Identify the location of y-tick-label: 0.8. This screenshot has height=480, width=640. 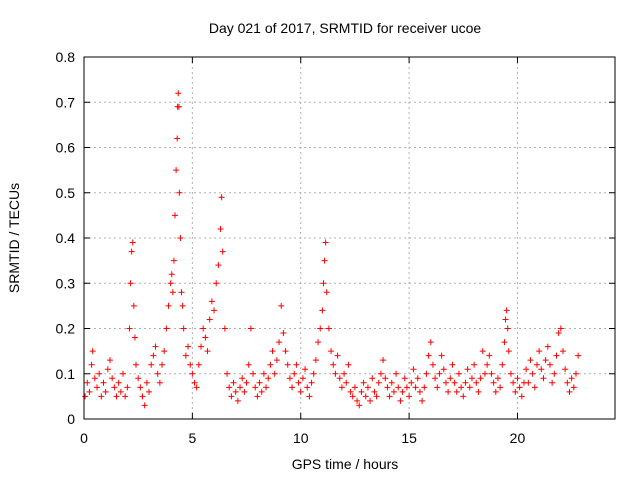
(66, 57).